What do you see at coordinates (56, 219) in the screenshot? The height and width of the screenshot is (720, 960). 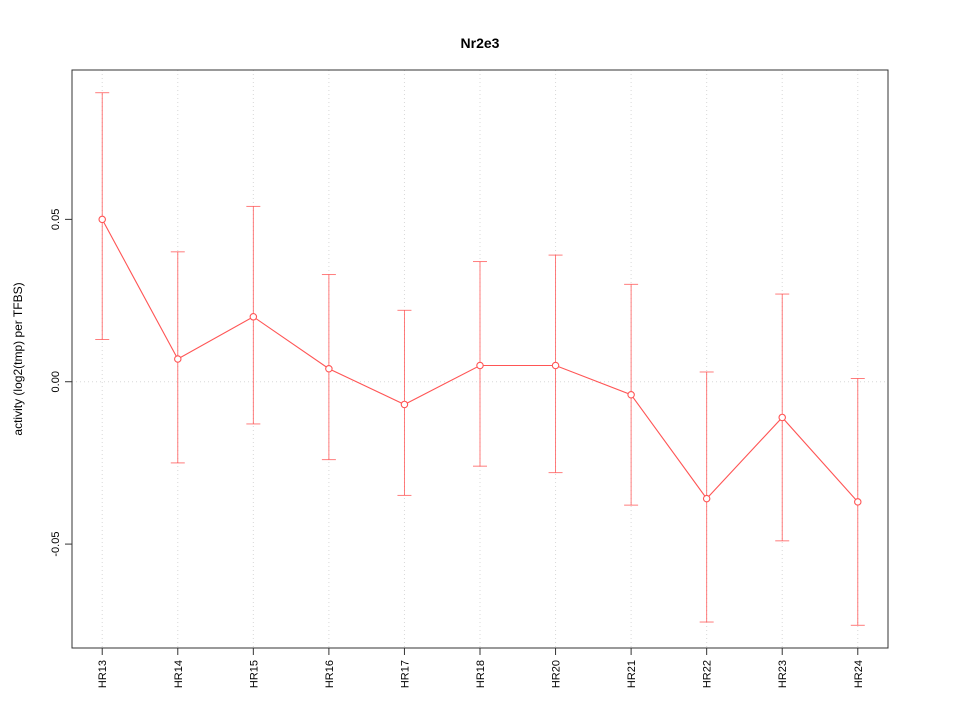 I see `y-tick-label: 0.05` at bounding box center [56, 219].